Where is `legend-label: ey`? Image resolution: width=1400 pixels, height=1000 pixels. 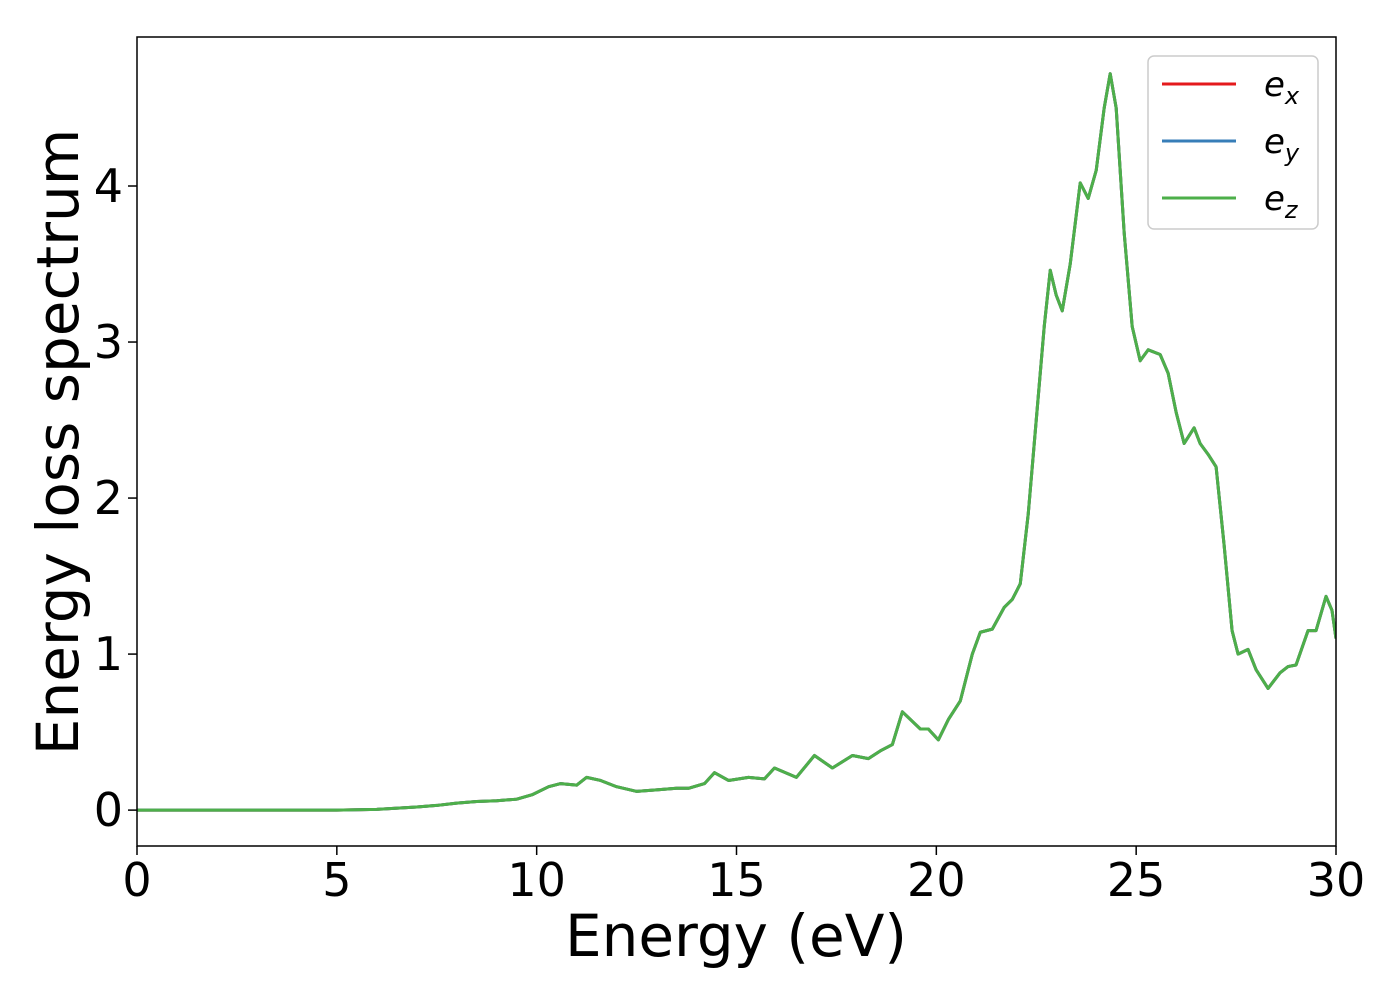
legend-label: ey is located at coordinates (1282, 144).